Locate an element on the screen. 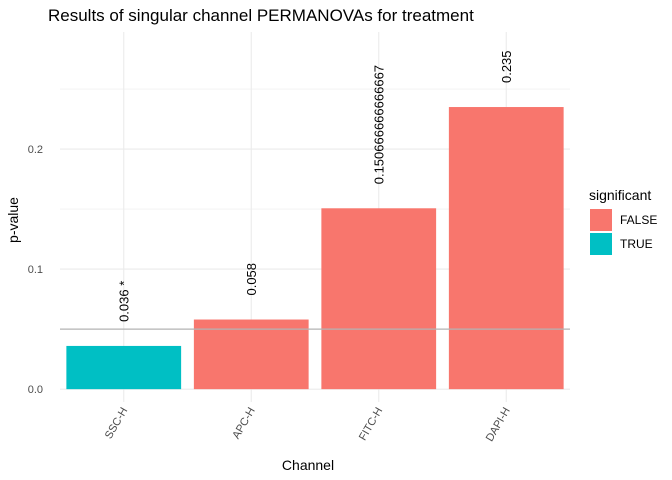  x-tick-label: FITC-H is located at coordinates (371, 423).